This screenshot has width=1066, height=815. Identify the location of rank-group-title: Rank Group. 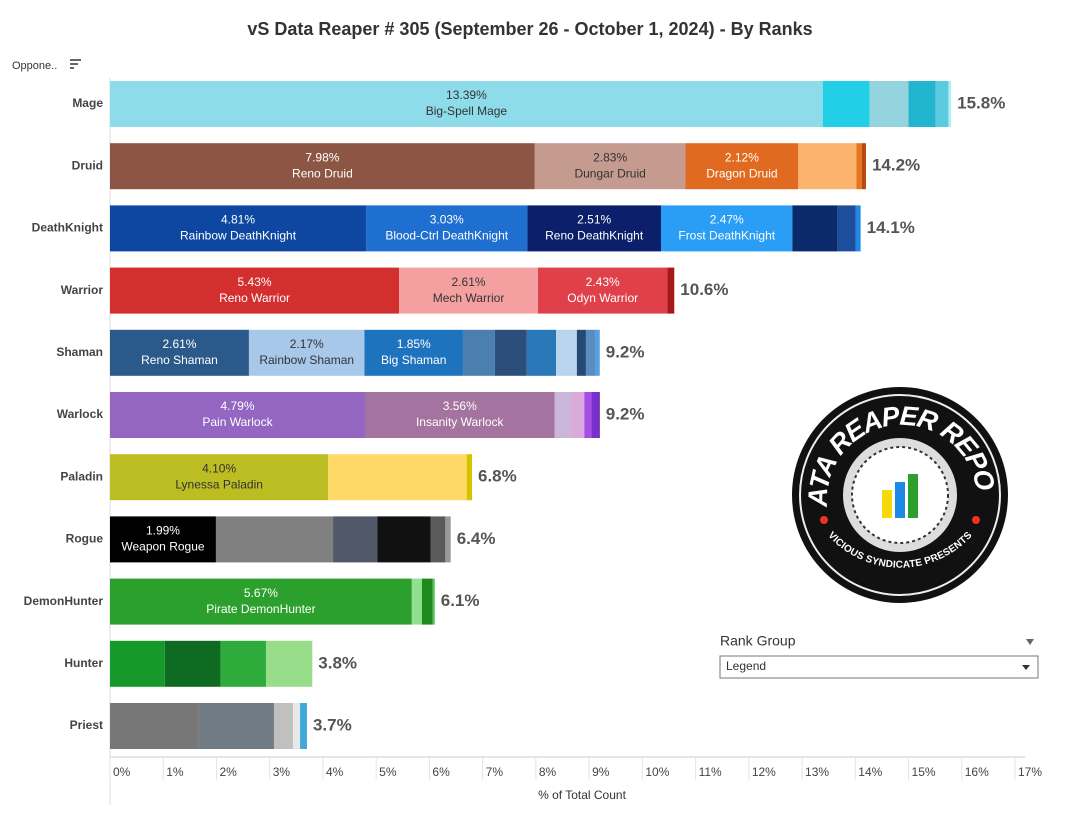
(758, 641).